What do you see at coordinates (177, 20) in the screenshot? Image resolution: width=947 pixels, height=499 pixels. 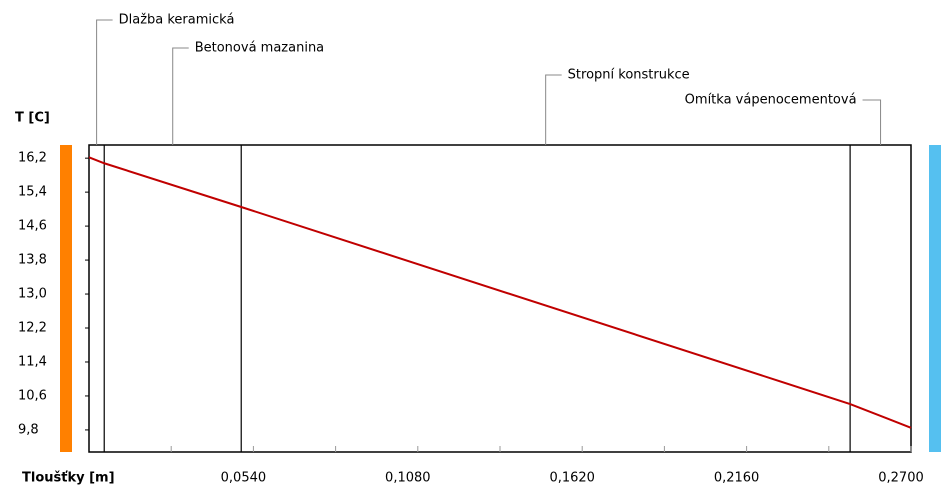 I see `layer-label: Dlažba keramická` at bounding box center [177, 20].